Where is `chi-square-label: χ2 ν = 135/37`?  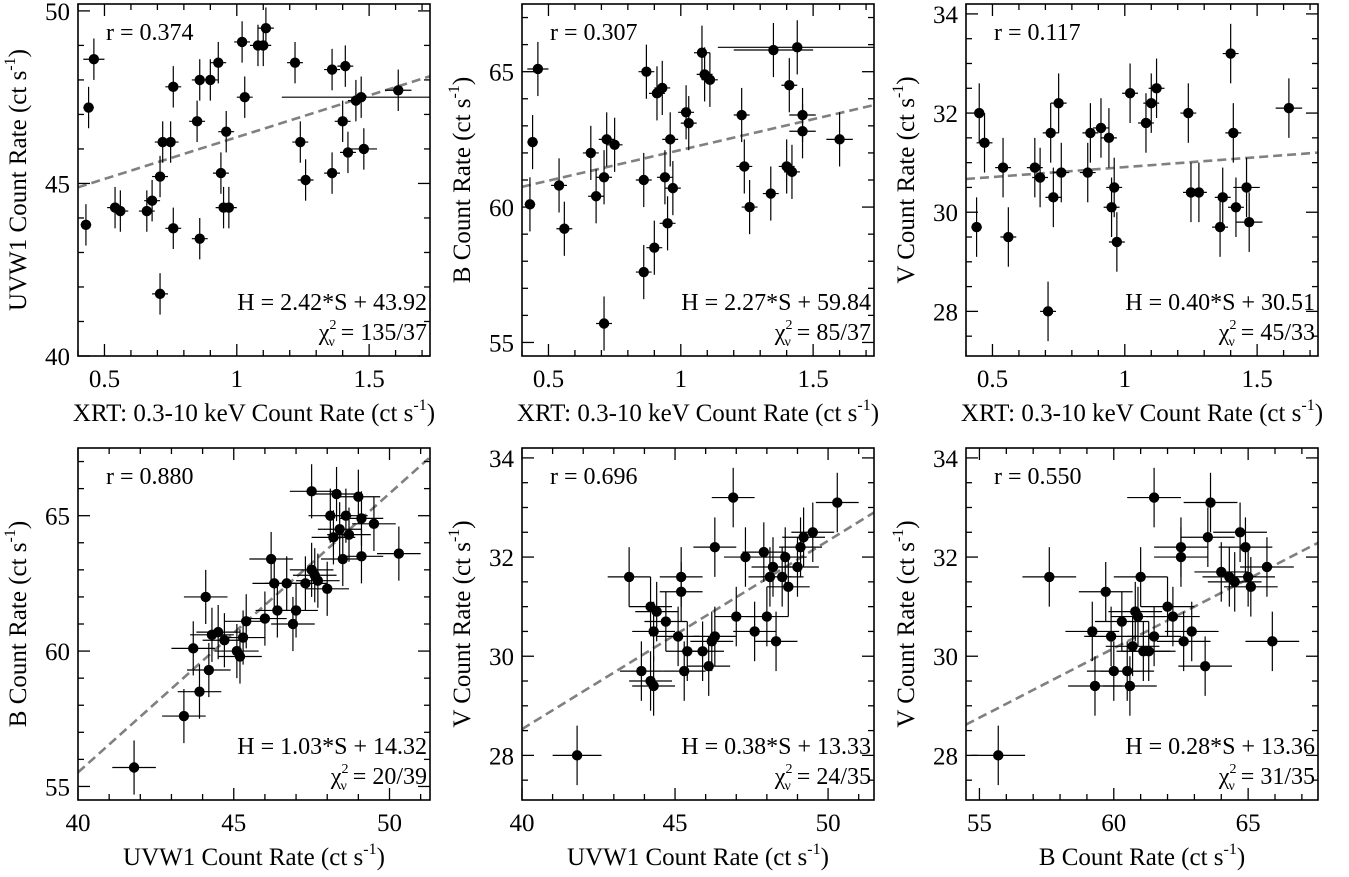
chi-square-label: χ2 ν = 135/37 is located at coordinates (372, 334).